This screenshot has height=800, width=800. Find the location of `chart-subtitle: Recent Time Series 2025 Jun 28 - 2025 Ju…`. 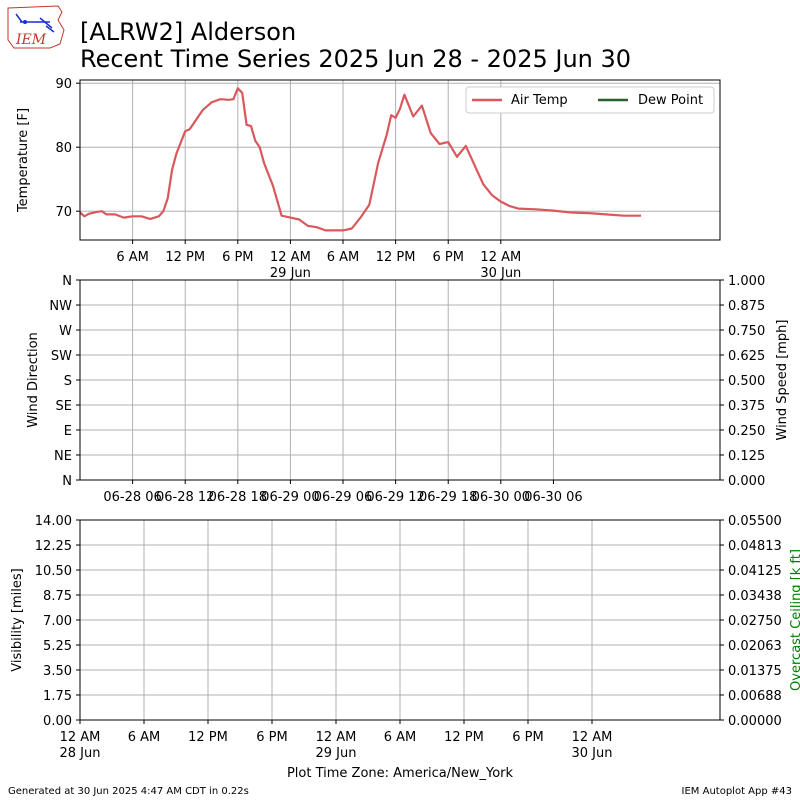

chart-subtitle: Recent Time Series 2025 Jun 28 - 2025 Ju… is located at coordinates (355, 59).